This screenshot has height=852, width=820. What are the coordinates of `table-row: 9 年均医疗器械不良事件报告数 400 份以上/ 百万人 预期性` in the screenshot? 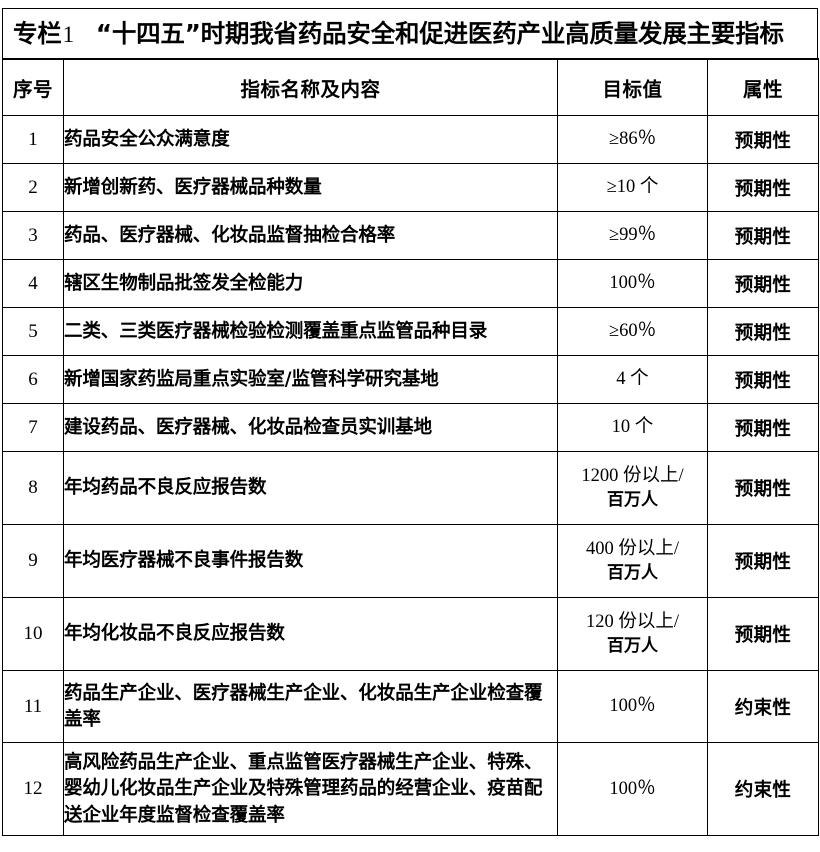 It's located at (410, 561).